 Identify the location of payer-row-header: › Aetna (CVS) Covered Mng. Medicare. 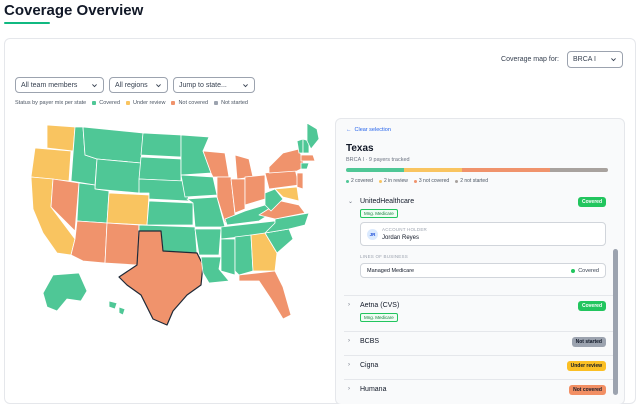
(479, 309).